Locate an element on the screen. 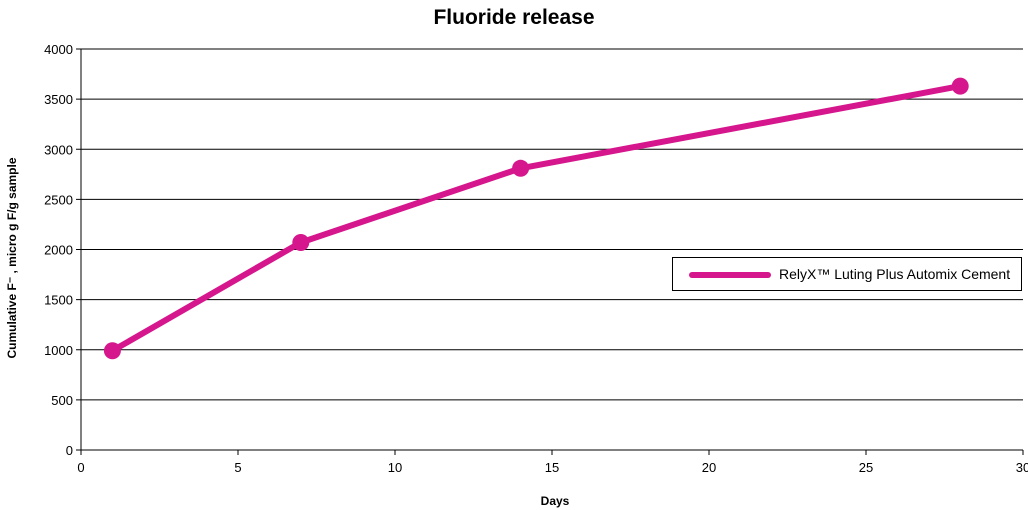 This screenshot has width=1028, height=510. x-tick-label: 5 is located at coordinates (237, 467).